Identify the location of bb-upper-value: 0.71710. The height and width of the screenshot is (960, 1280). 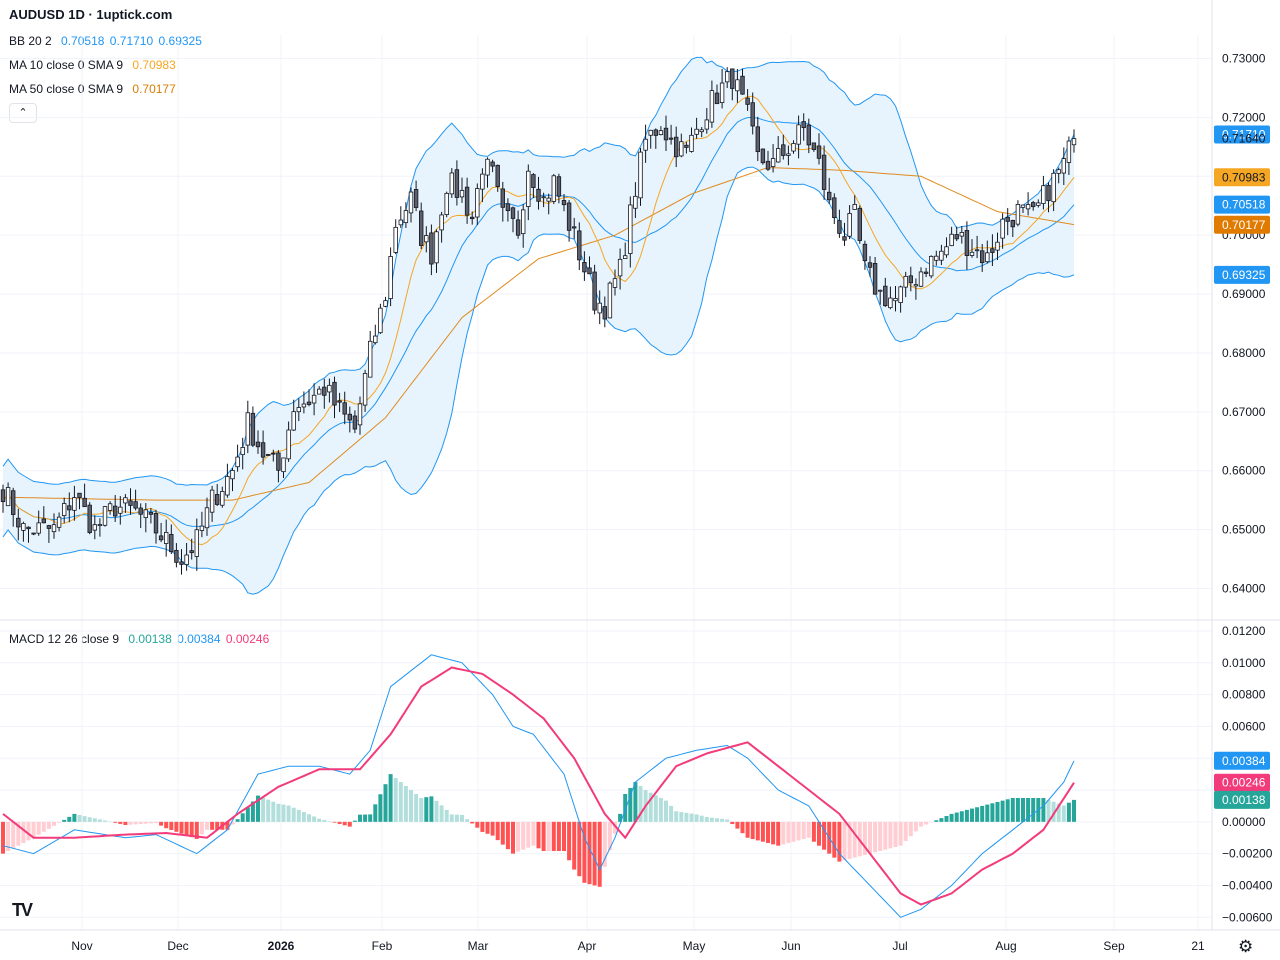
(131, 41).